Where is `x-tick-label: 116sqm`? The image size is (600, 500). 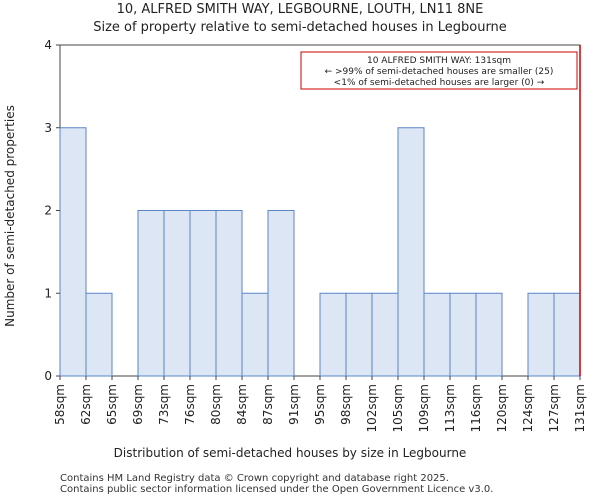
x-tick-label: 116sqm is located at coordinates (476, 408).